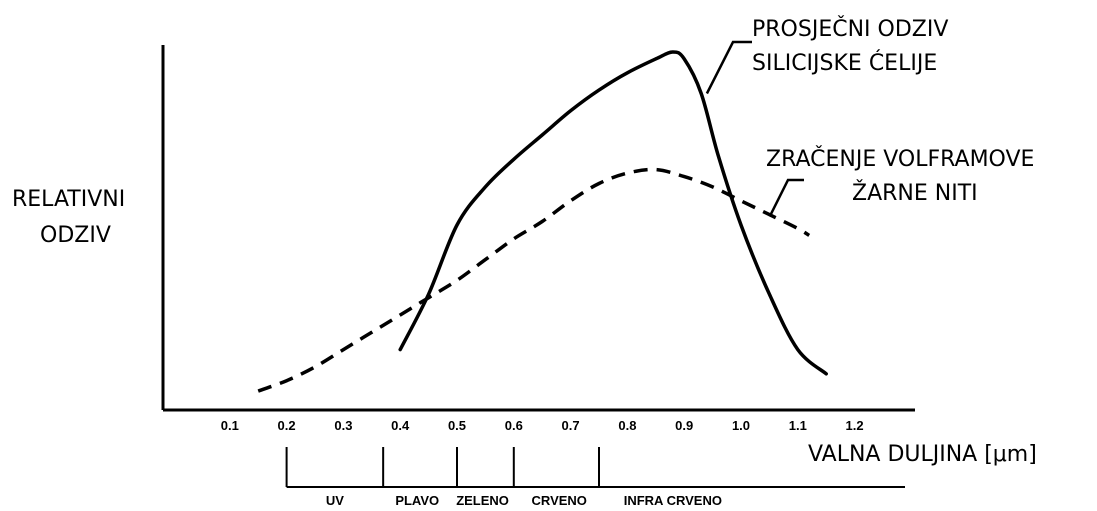 The height and width of the screenshot is (511, 1097). What do you see at coordinates (855, 425) in the screenshot?
I see `x-tick-label: 1.2` at bounding box center [855, 425].